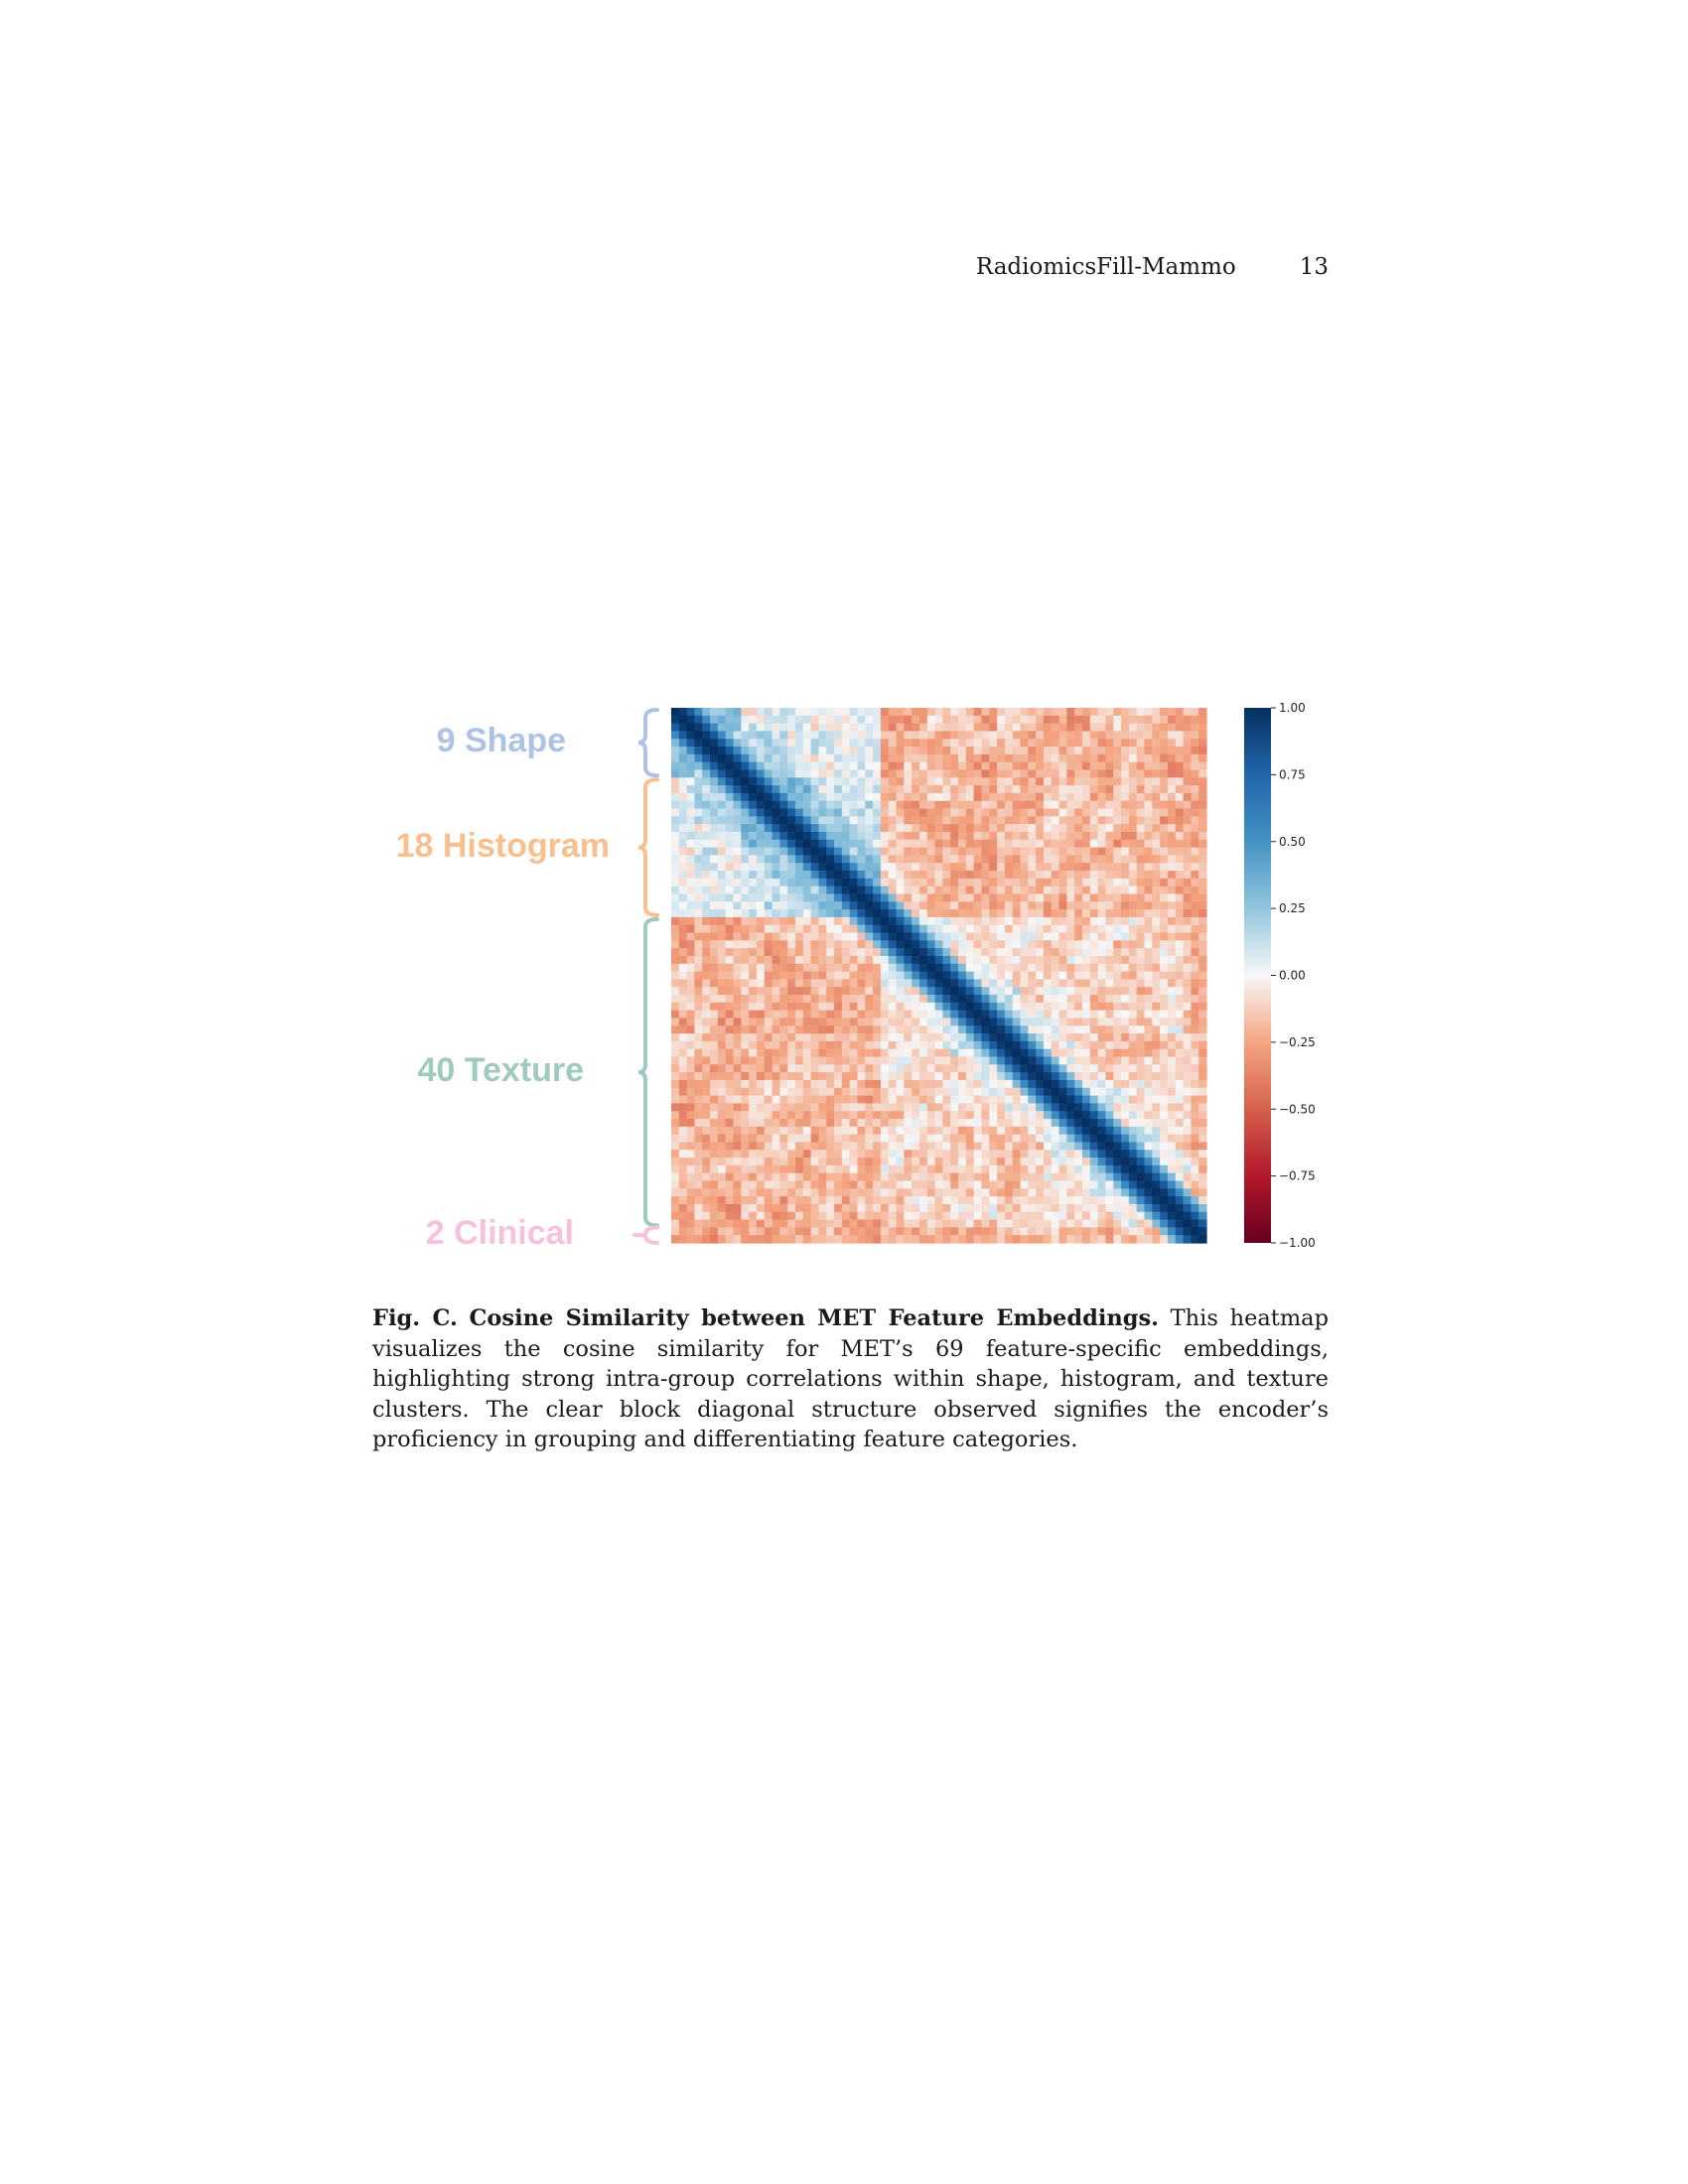  Describe the element at coordinates (1105, 267) in the screenshot. I see `running-title: RadiomicsFill-Mammo` at that location.